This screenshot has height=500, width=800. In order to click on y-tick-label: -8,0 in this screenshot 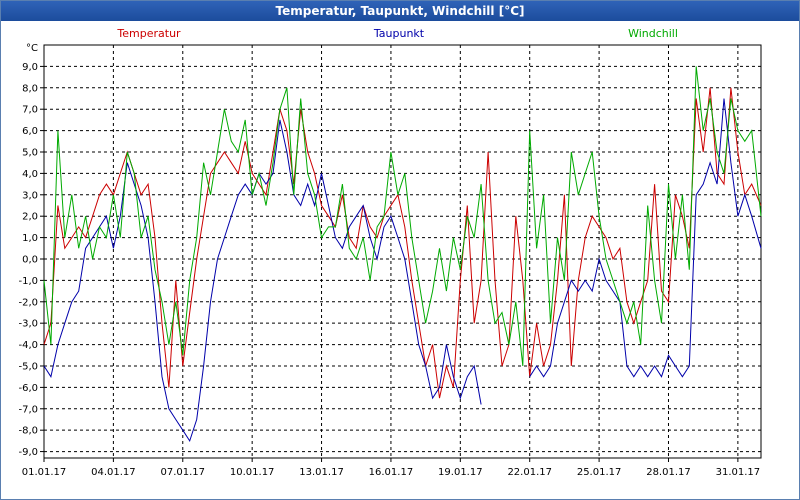, I will do `click(28, 431)`.